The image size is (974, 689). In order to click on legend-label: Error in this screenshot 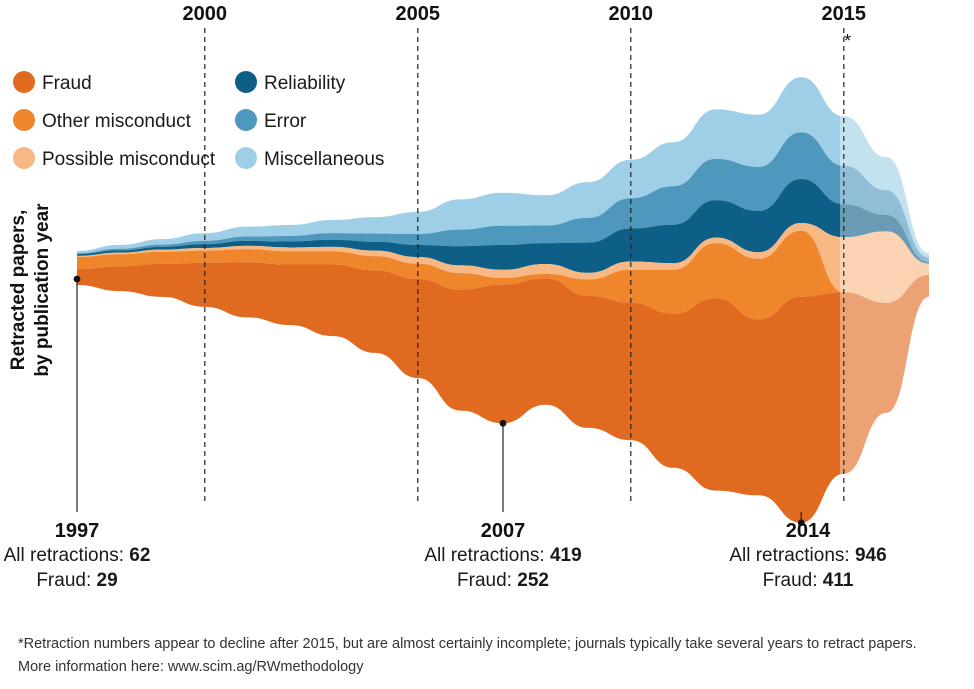, I will do `click(285, 121)`.